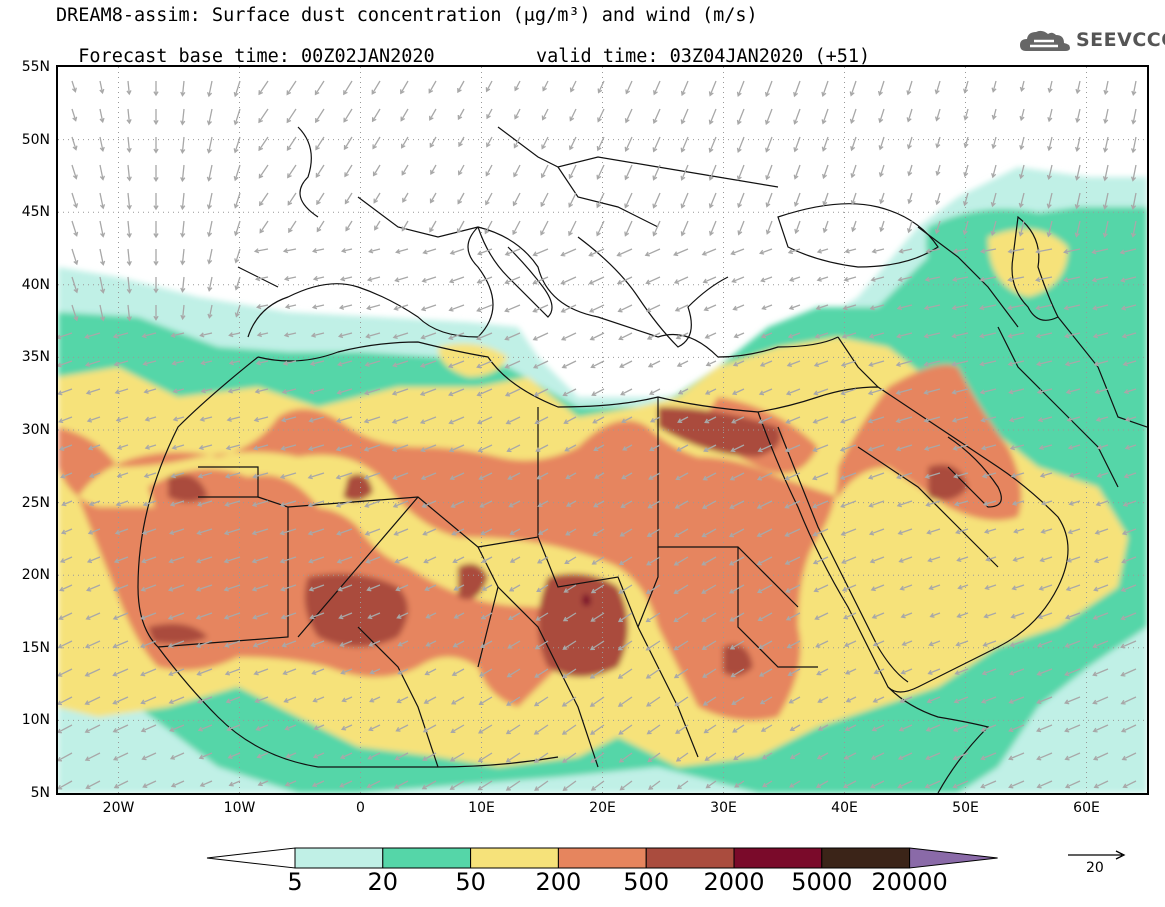 The width and height of the screenshot is (1165, 907). I want to click on lat-label: 35N, so click(35, 357).